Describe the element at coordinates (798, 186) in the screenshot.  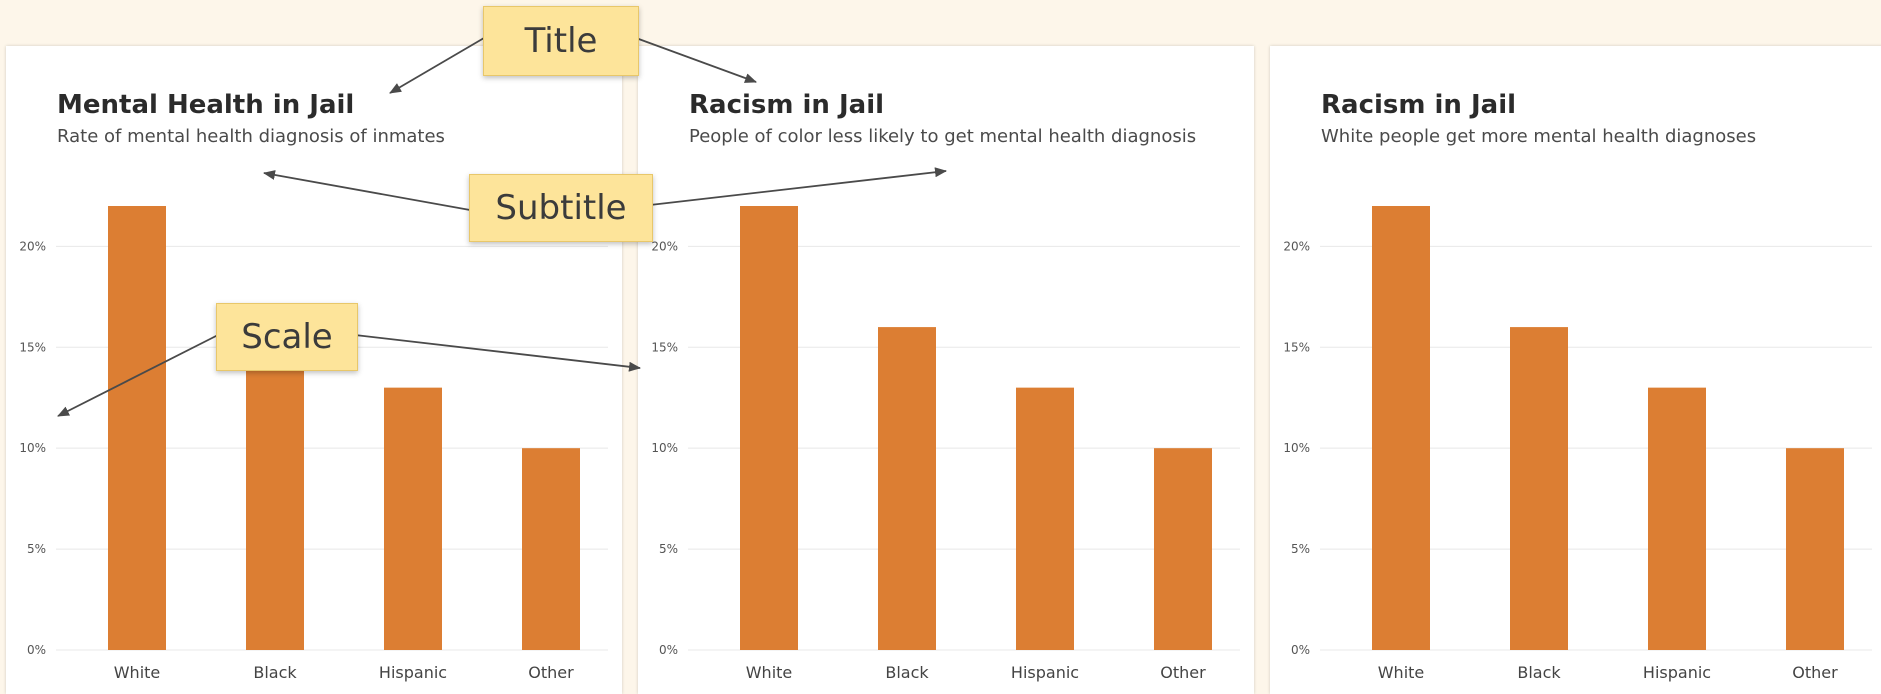
I see `arrow-subtitle-right` at that location.